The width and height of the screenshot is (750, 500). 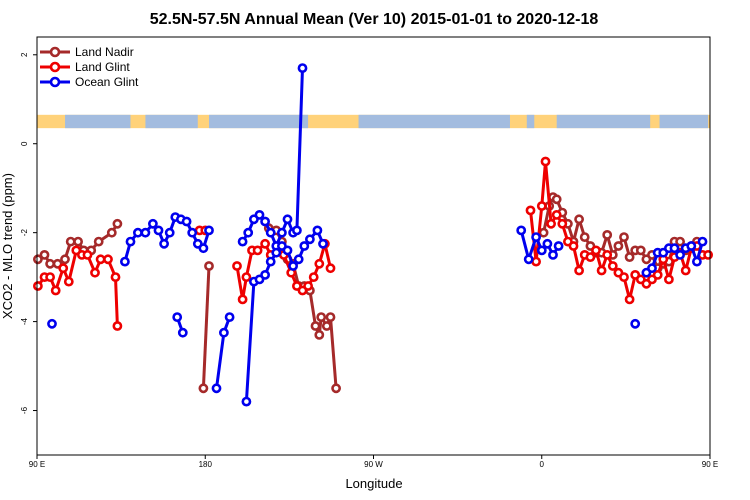 What do you see at coordinates (37, 464) in the screenshot?
I see `x-tick-label: 90 E` at bounding box center [37, 464].